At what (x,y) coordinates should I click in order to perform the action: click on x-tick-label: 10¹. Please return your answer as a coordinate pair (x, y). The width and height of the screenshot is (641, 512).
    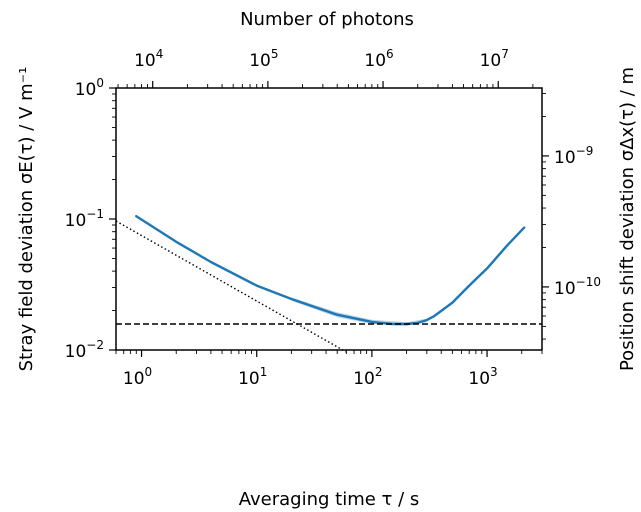
    Looking at the image, I should click on (252, 377).